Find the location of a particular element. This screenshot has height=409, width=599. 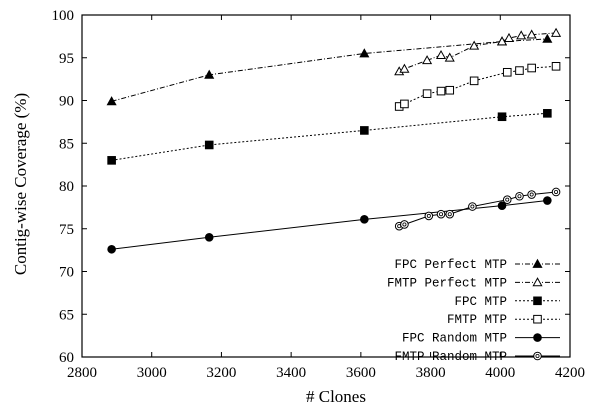

series-fpc-mtp is located at coordinates (329, 137).